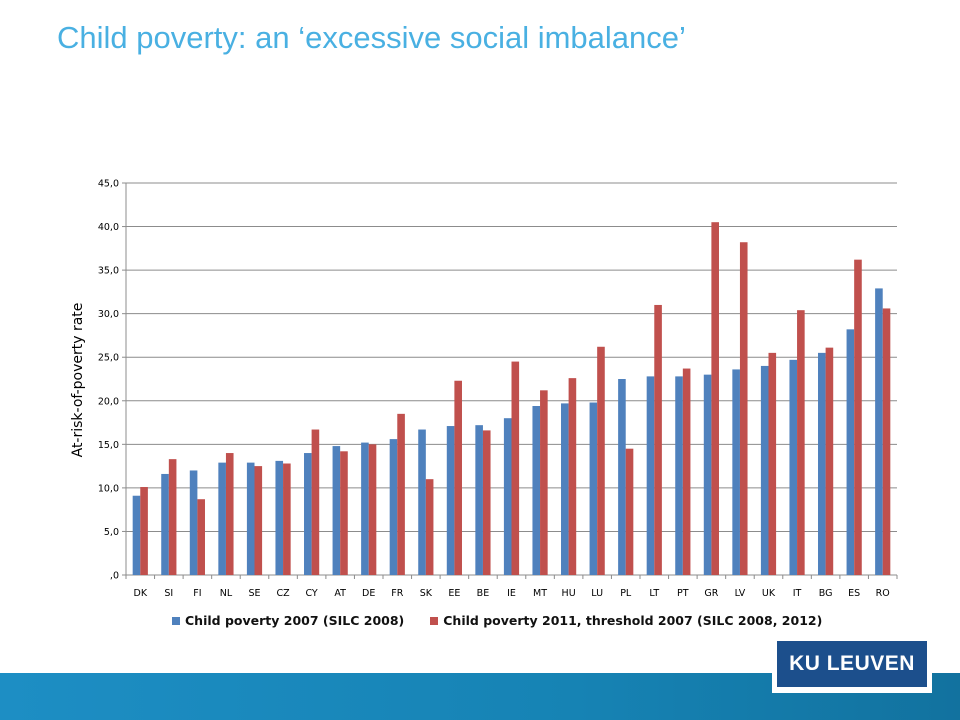 The image size is (960, 720). Describe the element at coordinates (801, 442) in the screenshot. I see `bar-2011-it` at that location.